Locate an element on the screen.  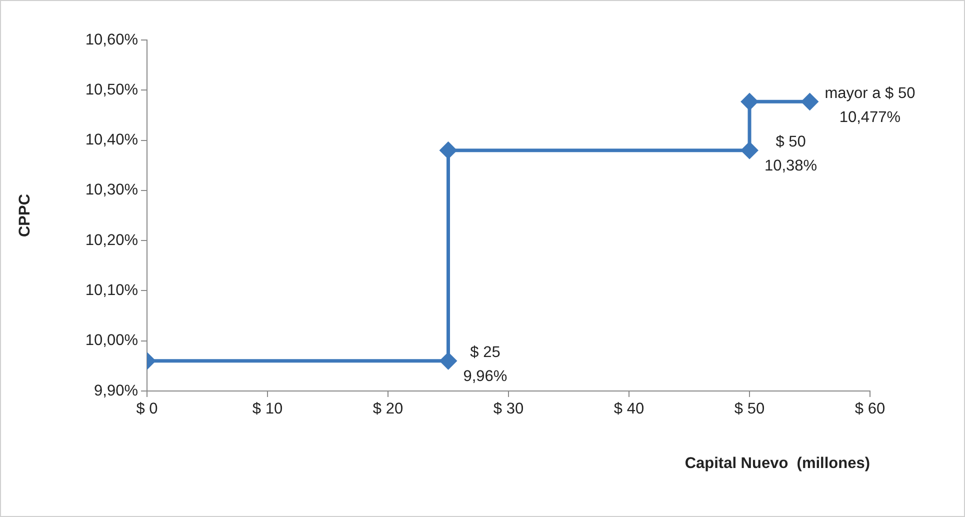
y-tick-label: 10,20% is located at coordinates (111, 240).